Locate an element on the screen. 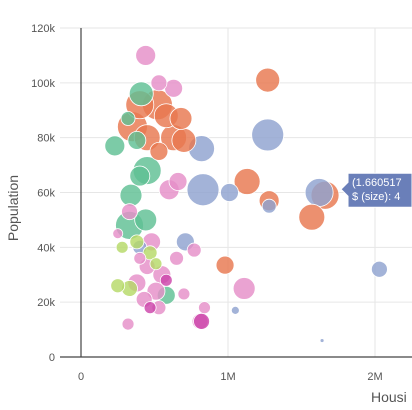 This screenshot has width=412, height=410. y-tick-label: 120k is located at coordinates (43, 29).